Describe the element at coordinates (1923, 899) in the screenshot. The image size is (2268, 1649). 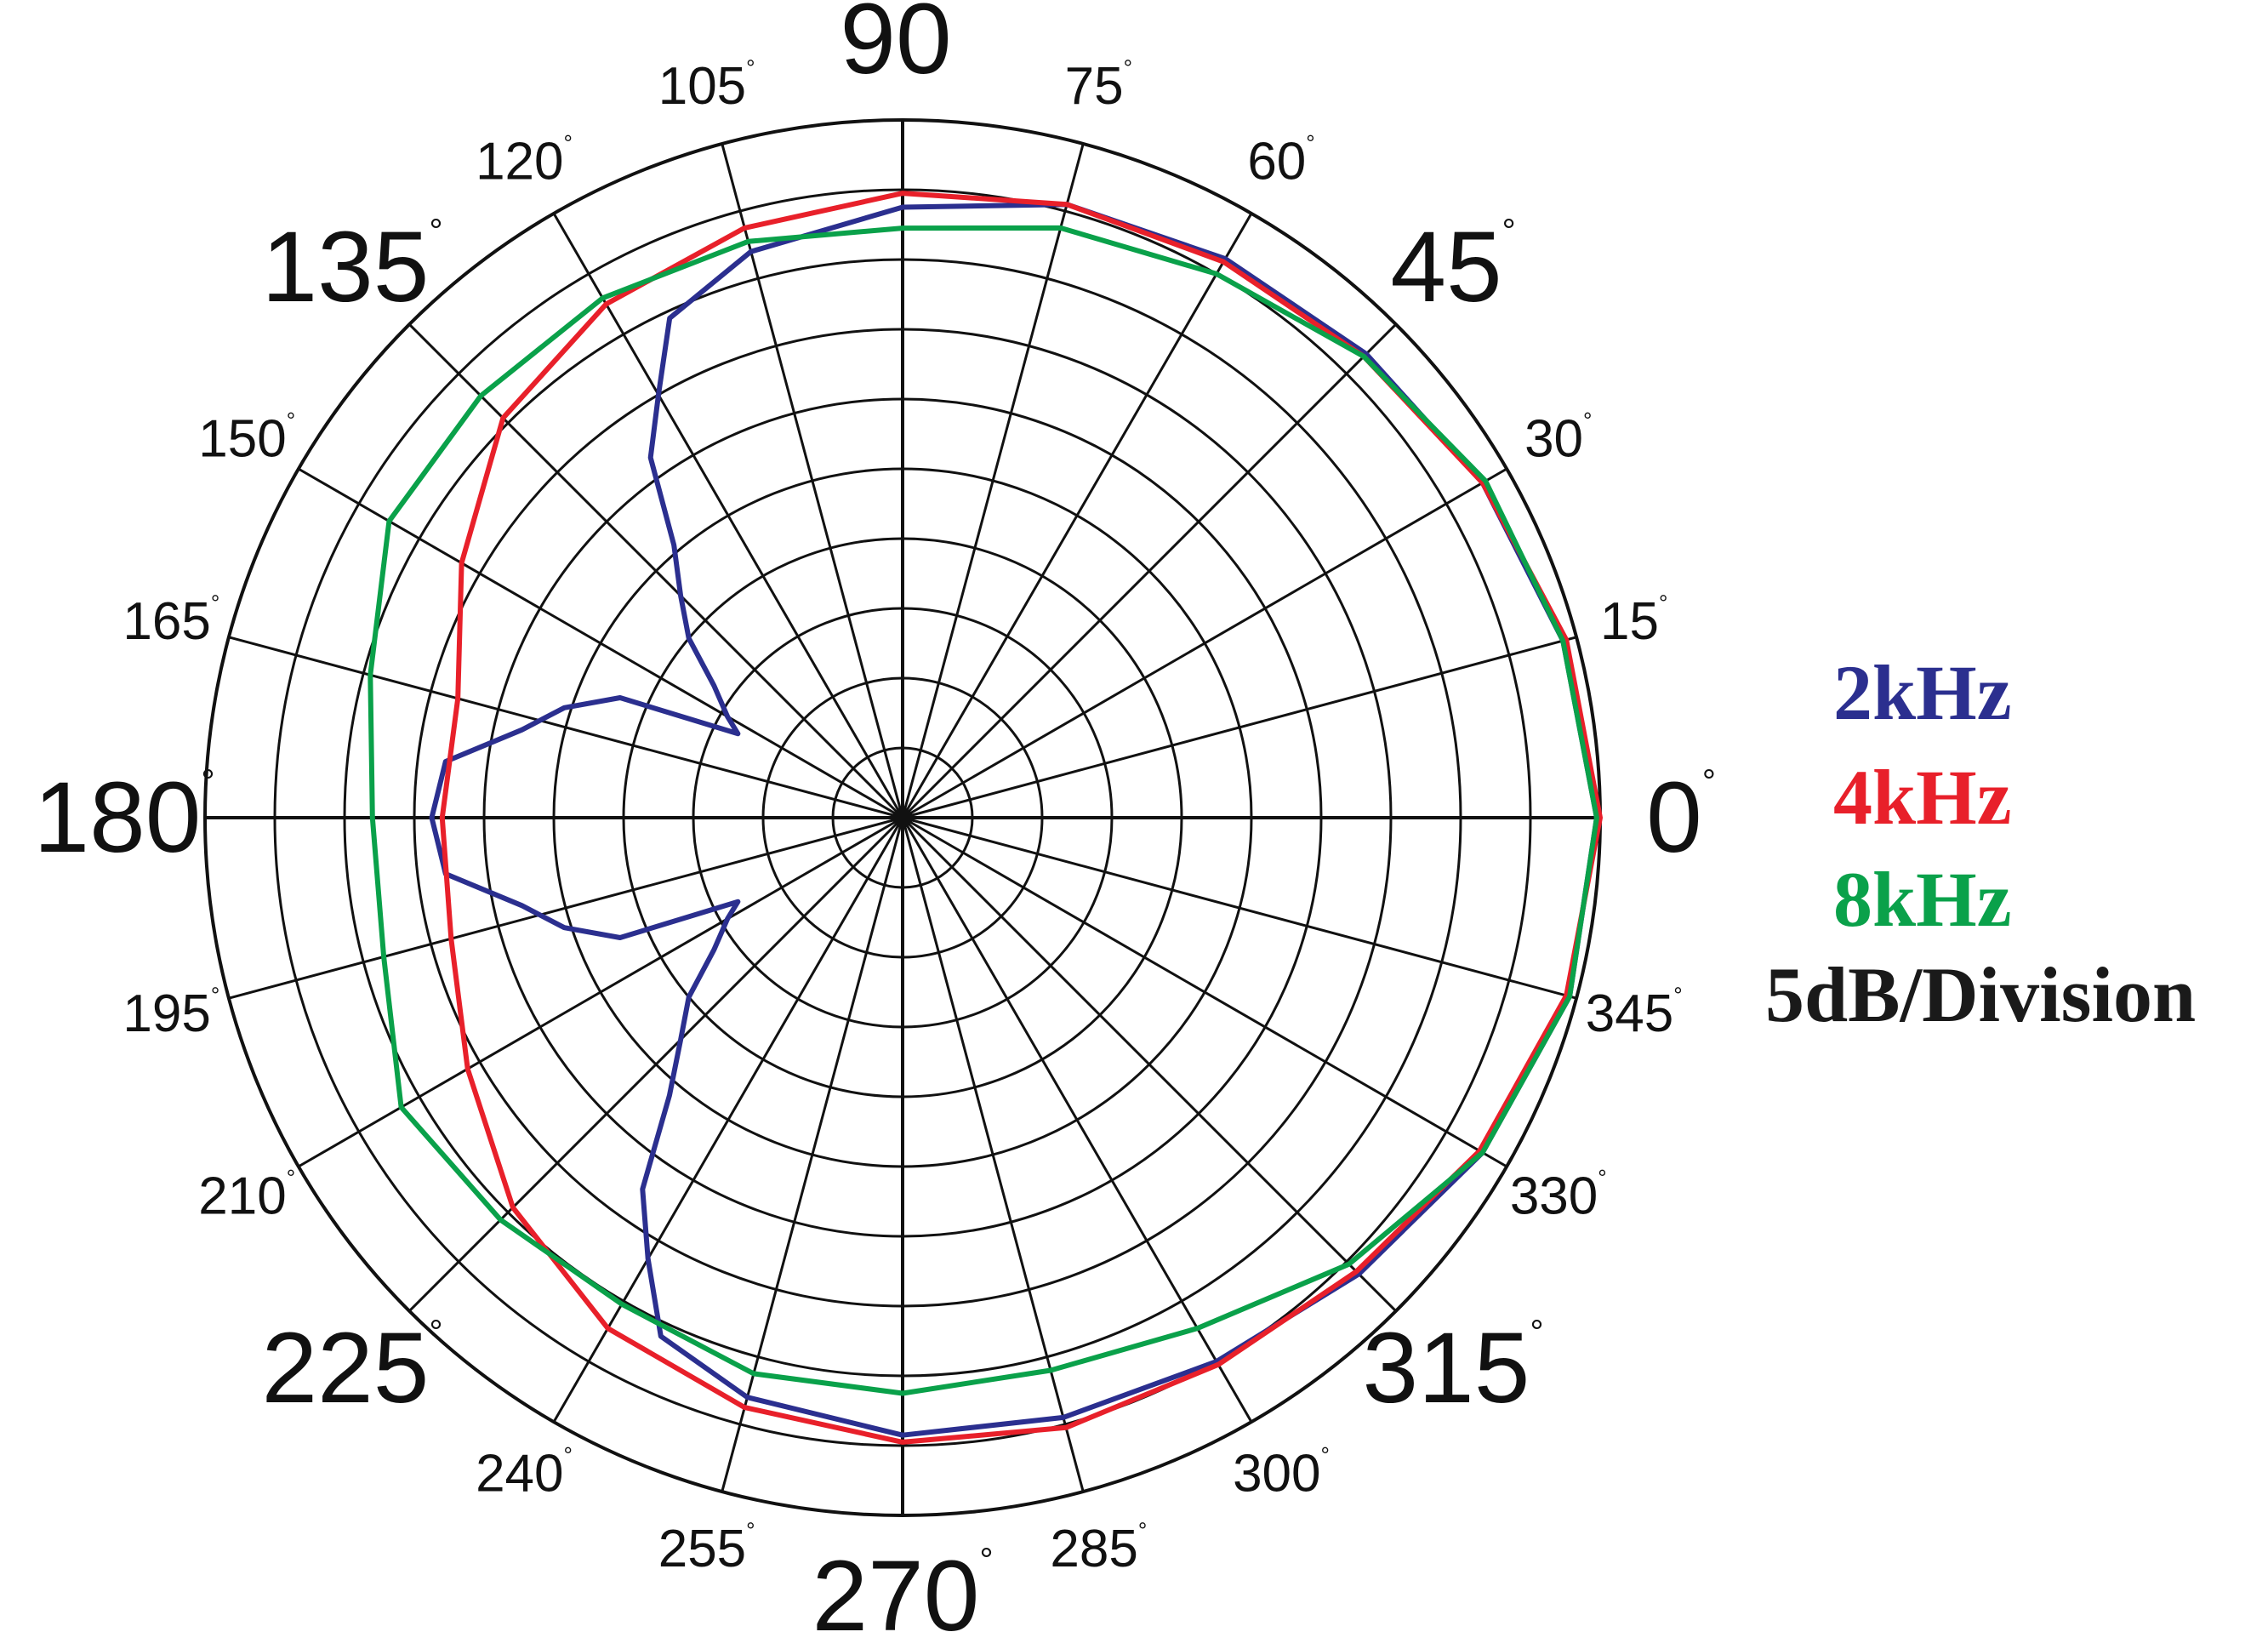
I see `legend-item-8khz: 8kHz` at that location.